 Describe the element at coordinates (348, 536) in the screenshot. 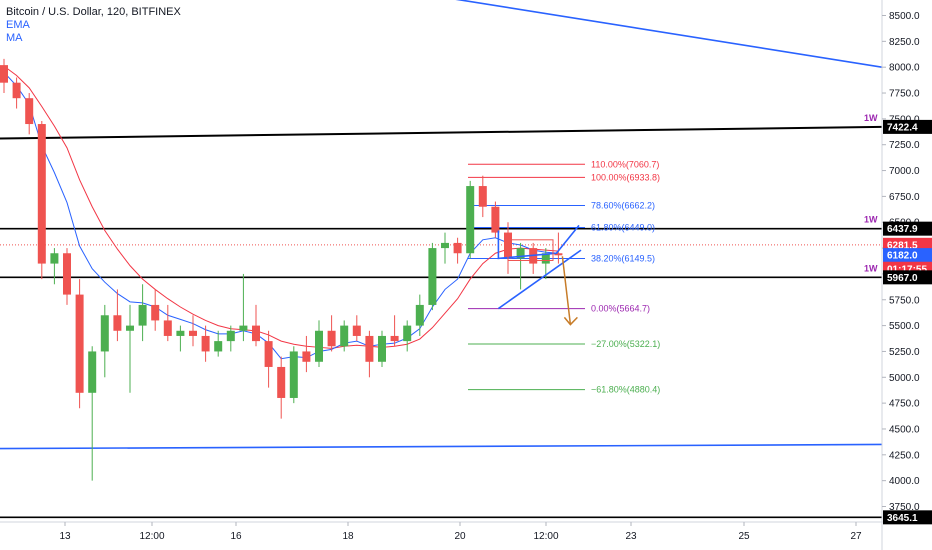

I see `x-tick-label-3: 18` at that location.